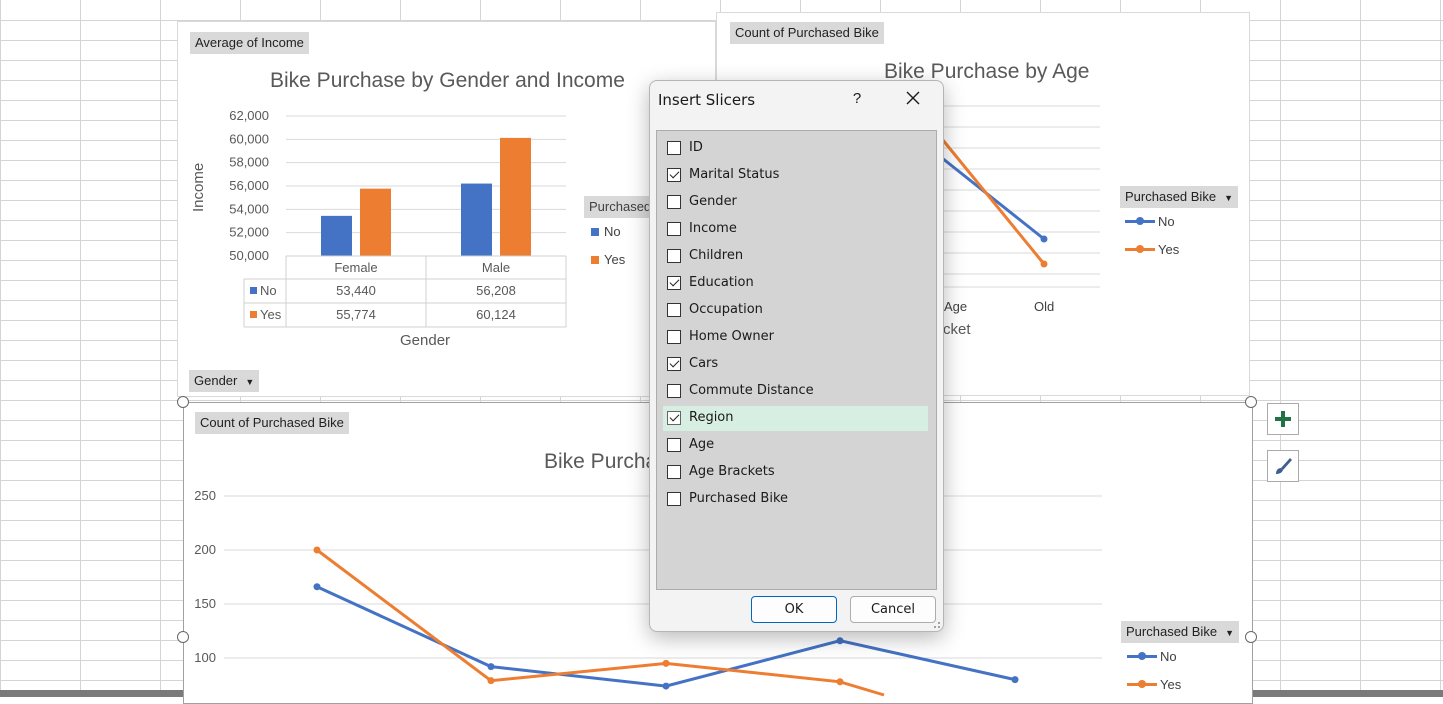 This screenshot has height=704, width=1443. I want to click on field-label: Education, so click(721, 282).